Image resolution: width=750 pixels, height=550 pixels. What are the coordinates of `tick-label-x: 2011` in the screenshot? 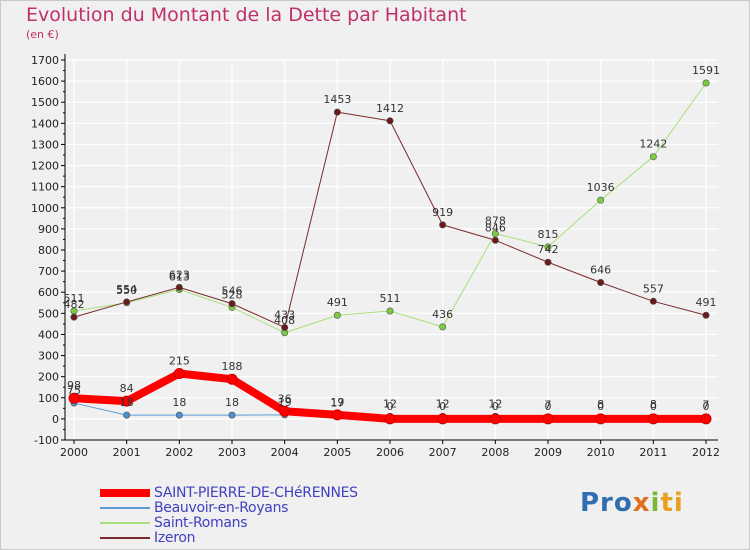 It's located at (653, 452).